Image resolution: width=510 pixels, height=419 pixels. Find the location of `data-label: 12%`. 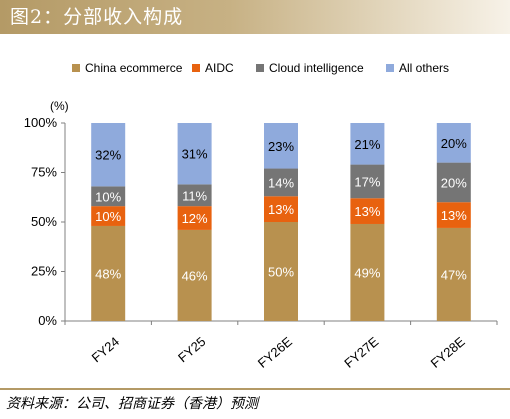

data-label: 12% is located at coordinates (195, 218).